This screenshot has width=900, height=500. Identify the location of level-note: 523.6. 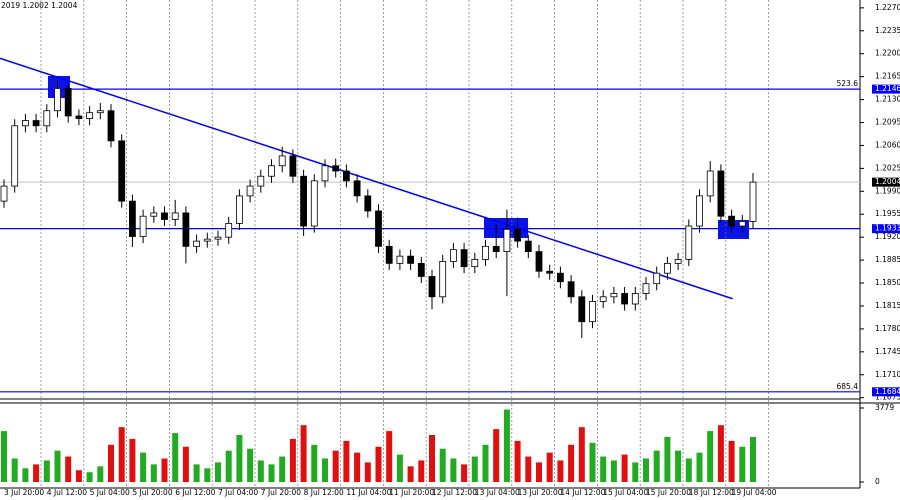
(848, 83).